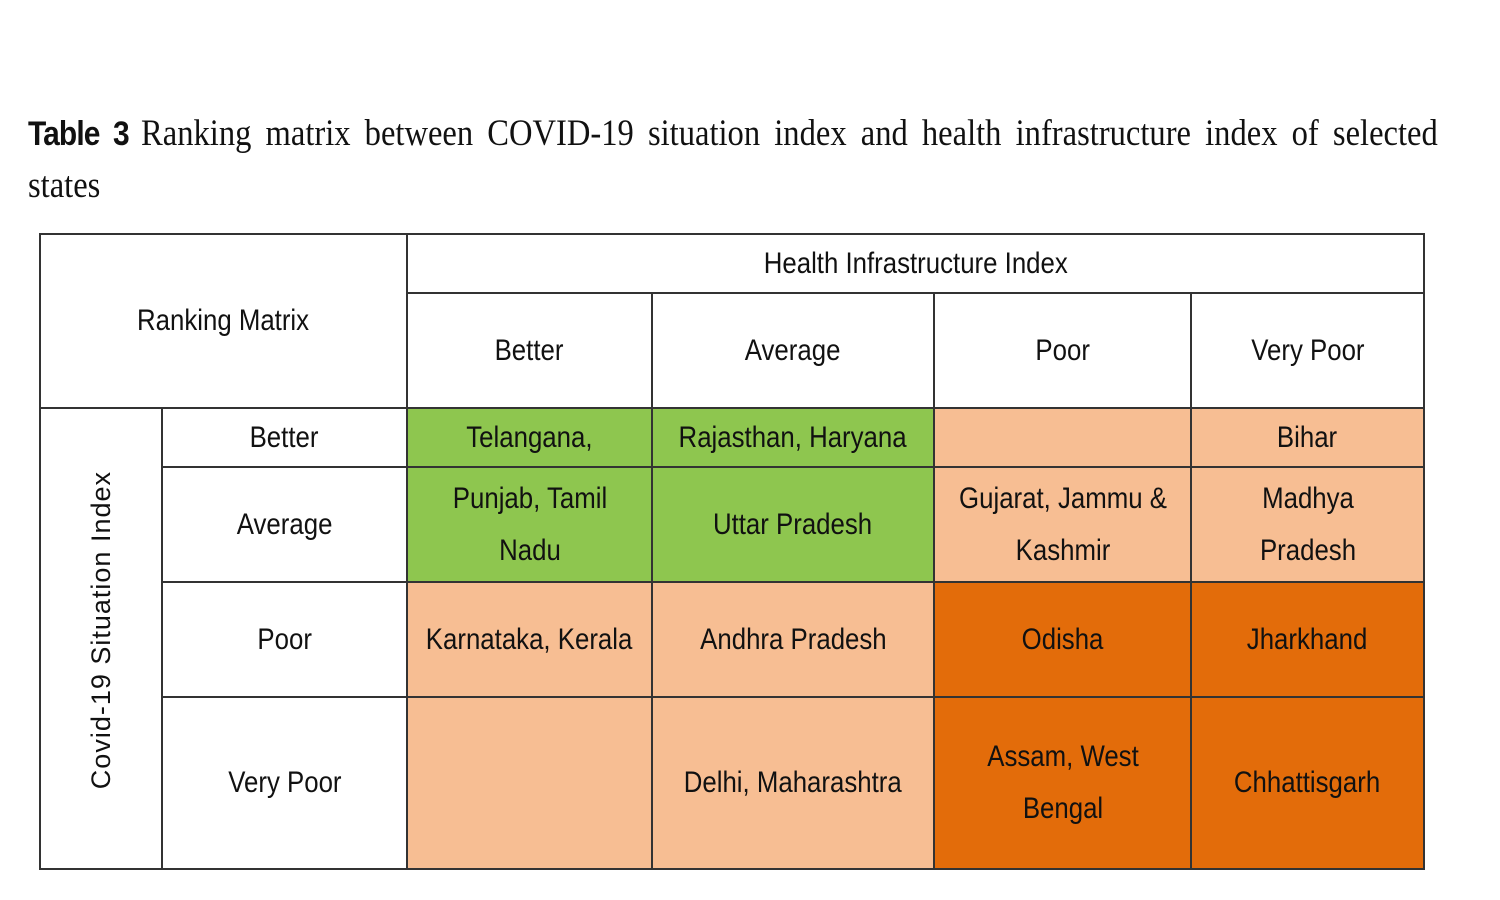  Describe the element at coordinates (1307, 783) in the screenshot. I see `matrix-cell: Chhattisgarh` at that location.